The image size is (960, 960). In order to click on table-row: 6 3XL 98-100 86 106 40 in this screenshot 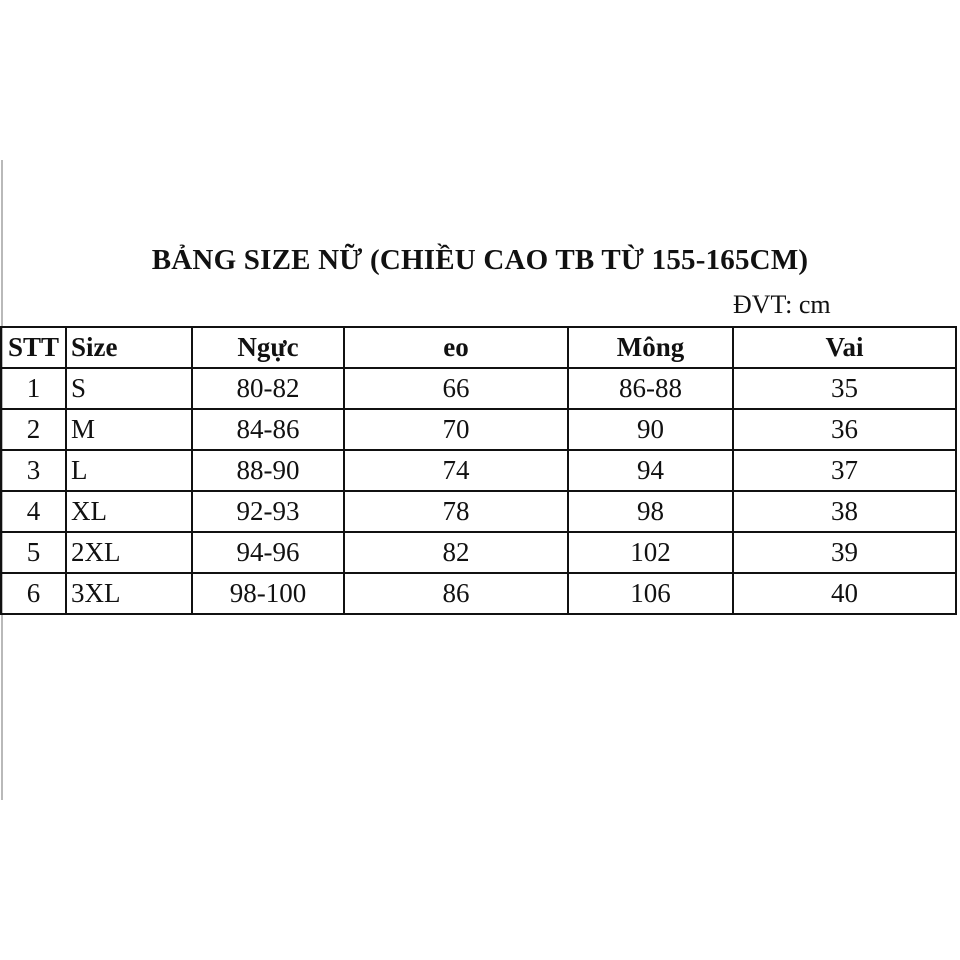, I will do `click(478, 593)`.